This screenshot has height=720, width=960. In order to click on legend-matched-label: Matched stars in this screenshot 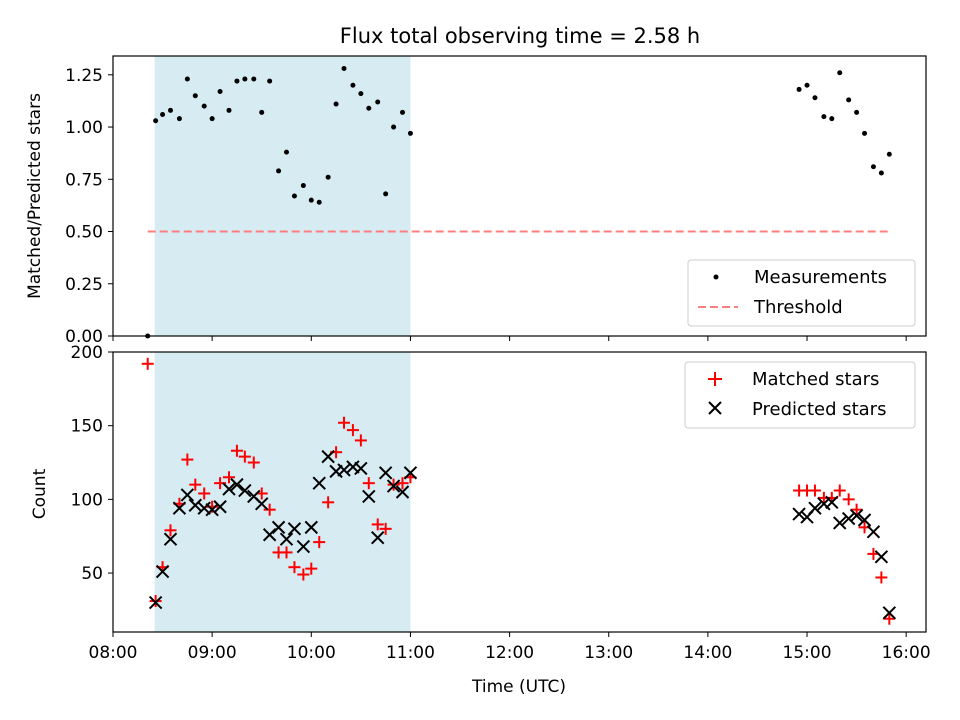, I will do `click(815, 379)`.